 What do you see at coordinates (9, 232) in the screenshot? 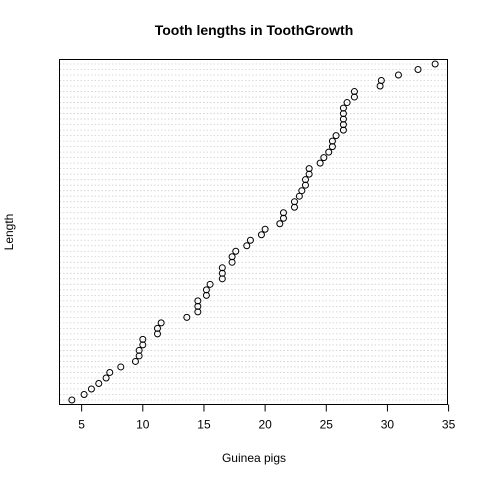
I see `y-axis-label: Length` at bounding box center [9, 232].